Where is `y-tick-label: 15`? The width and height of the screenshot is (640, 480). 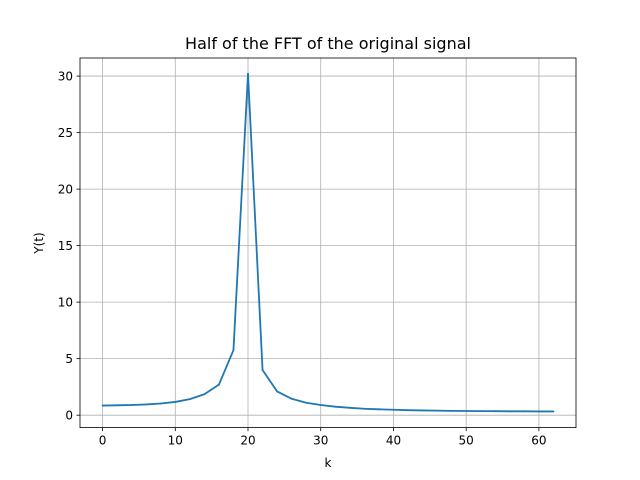 y-tick-label: 15 is located at coordinates (65, 246).